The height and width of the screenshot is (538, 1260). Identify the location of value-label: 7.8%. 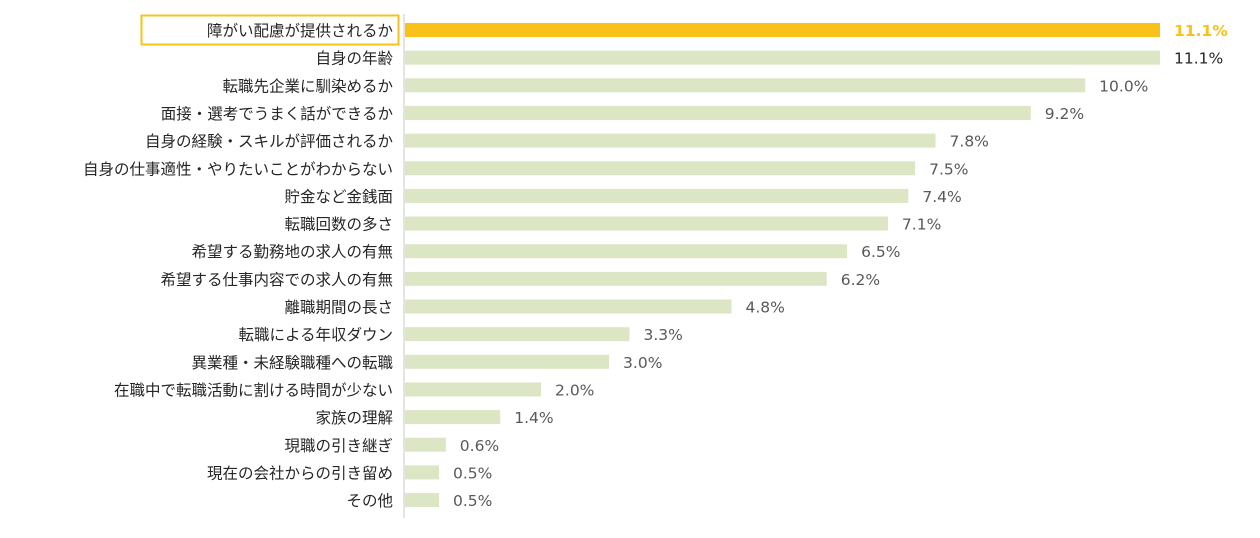
(969, 142).